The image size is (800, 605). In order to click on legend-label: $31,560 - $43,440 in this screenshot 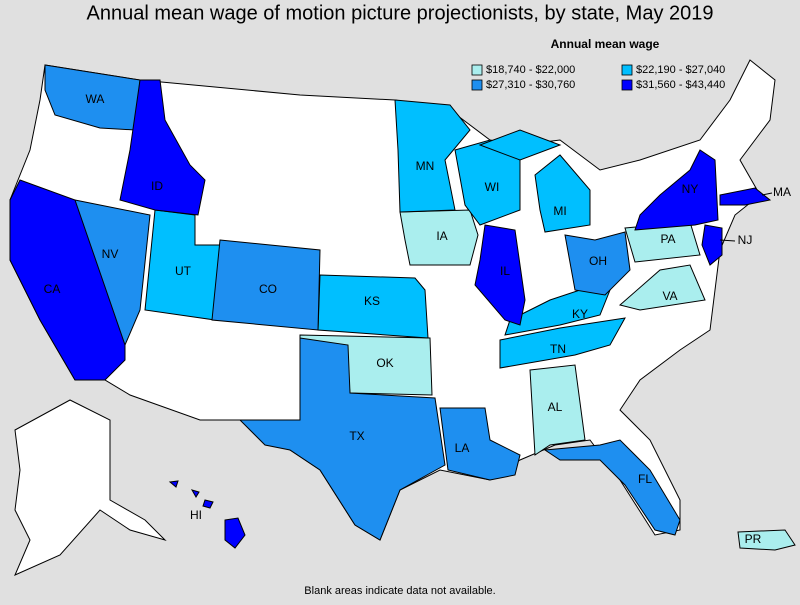, I will do `click(680, 85)`.